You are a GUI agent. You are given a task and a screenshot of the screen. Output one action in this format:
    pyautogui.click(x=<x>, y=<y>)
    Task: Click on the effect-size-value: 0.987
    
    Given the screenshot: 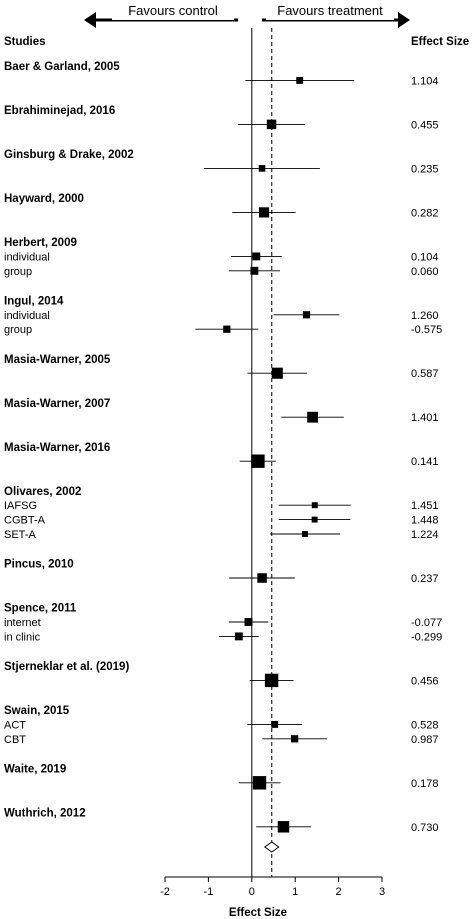 What is the action you would take?
    pyautogui.click(x=425, y=740)
    